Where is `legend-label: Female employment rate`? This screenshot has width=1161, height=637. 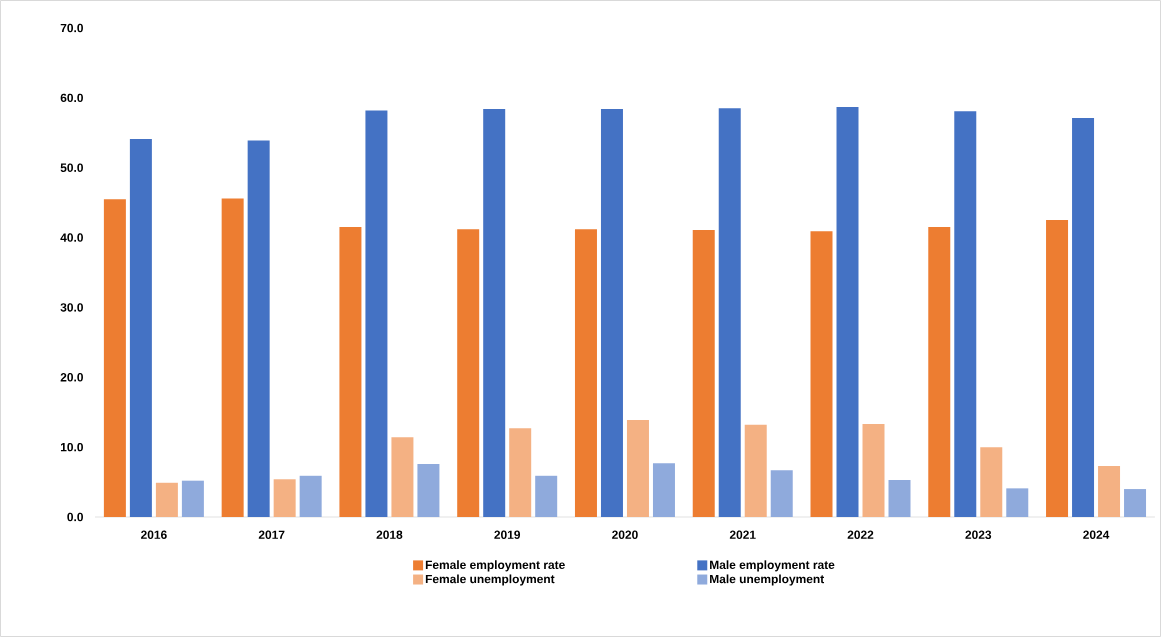 legend-label: Female employment rate is located at coordinates (495, 566).